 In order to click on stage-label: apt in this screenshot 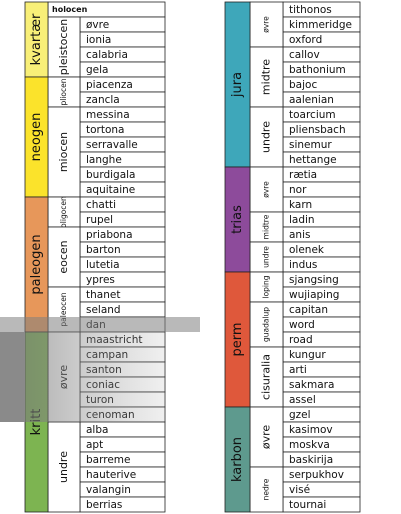, I will do `click(94, 445)`.